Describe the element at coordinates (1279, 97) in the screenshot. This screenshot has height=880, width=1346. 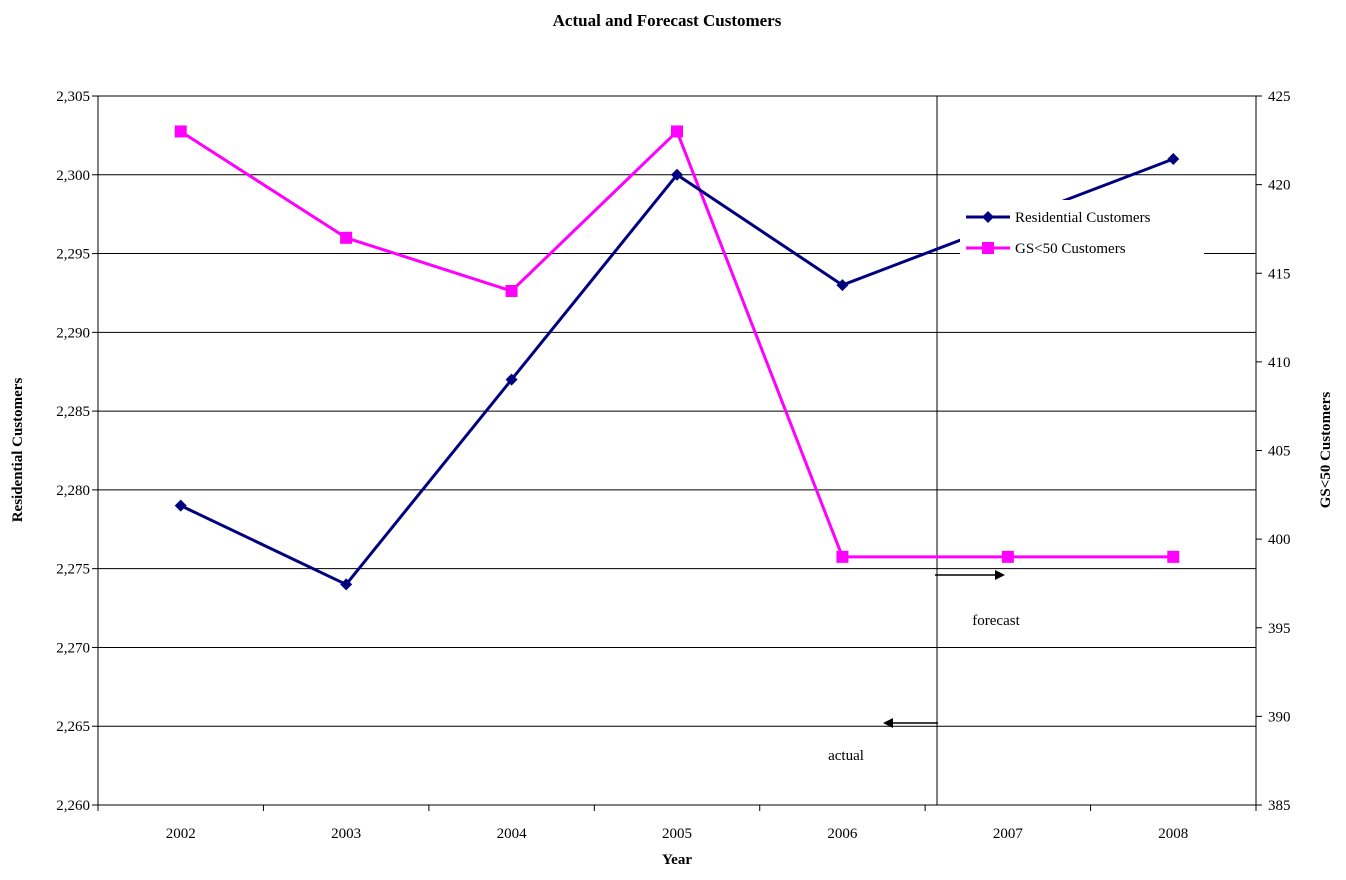
I see `y-right-tick-label-8: 425` at that location.